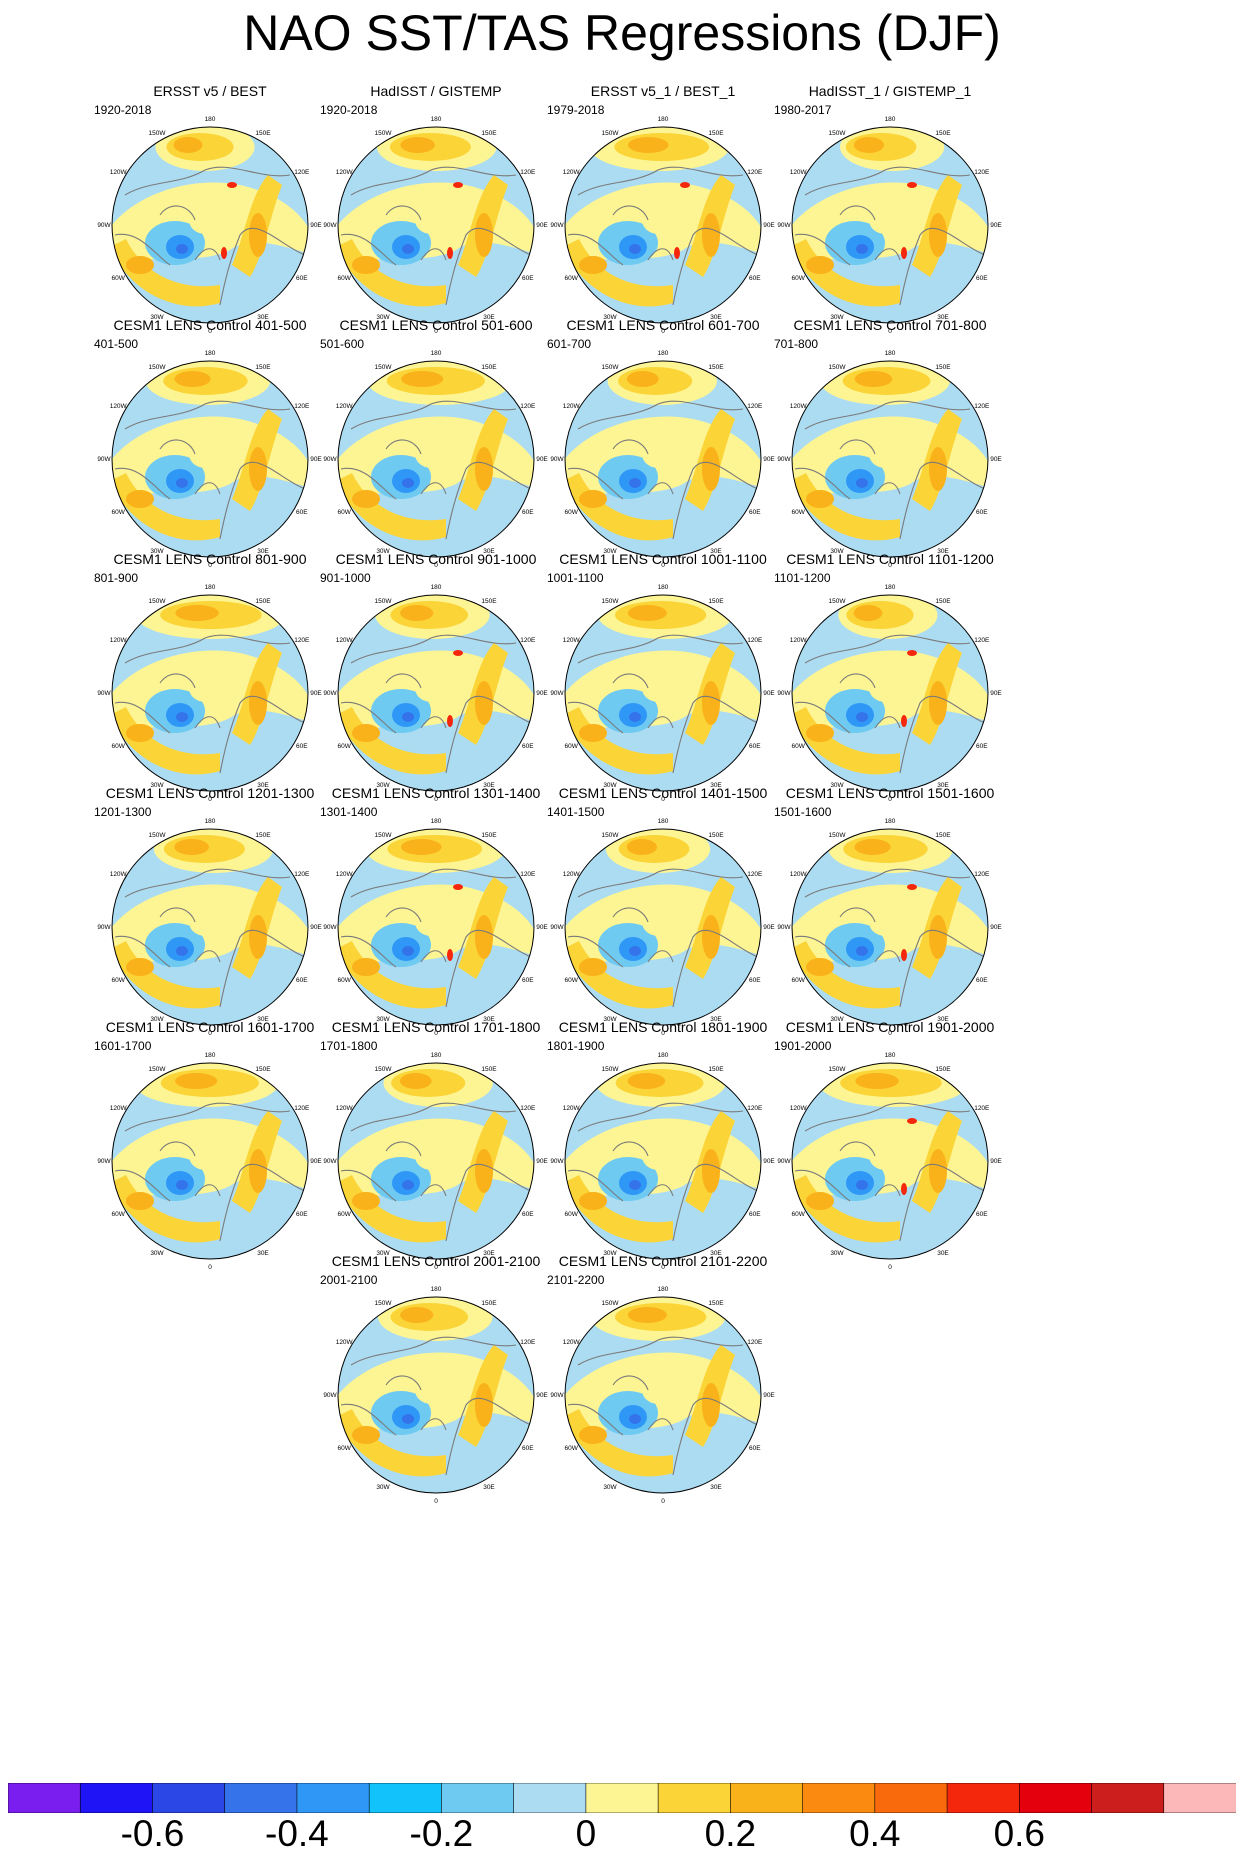 The width and height of the screenshot is (1244, 1860). What do you see at coordinates (802, 578) in the screenshot?
I see `panel-period: 1101-1200` at bounding box center [802, 578].